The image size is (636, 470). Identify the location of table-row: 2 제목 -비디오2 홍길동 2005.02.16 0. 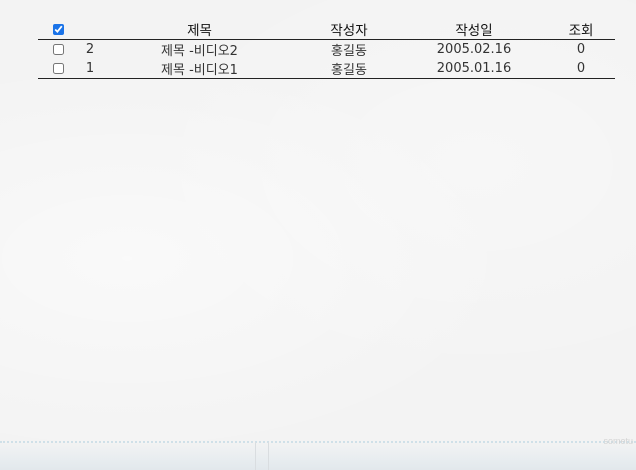
(326, 50).